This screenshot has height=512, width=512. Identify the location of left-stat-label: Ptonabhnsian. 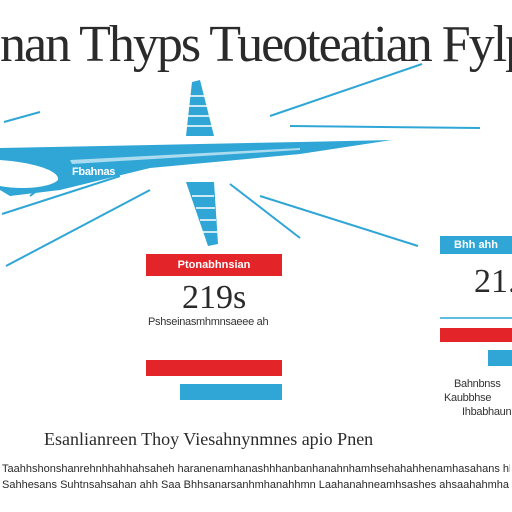
(214, 265).